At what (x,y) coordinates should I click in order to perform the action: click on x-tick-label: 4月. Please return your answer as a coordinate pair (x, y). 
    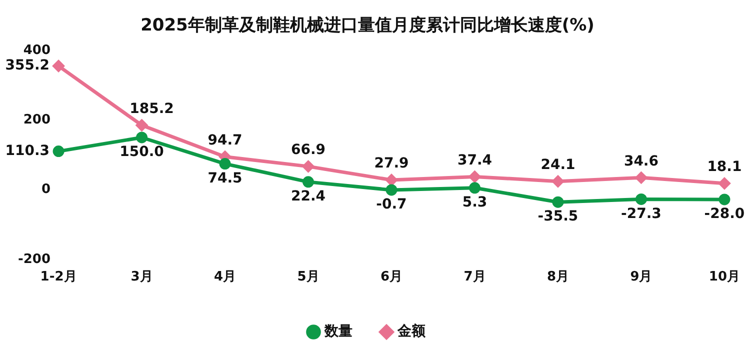
    Looking at the image, I should click on (225, 277).